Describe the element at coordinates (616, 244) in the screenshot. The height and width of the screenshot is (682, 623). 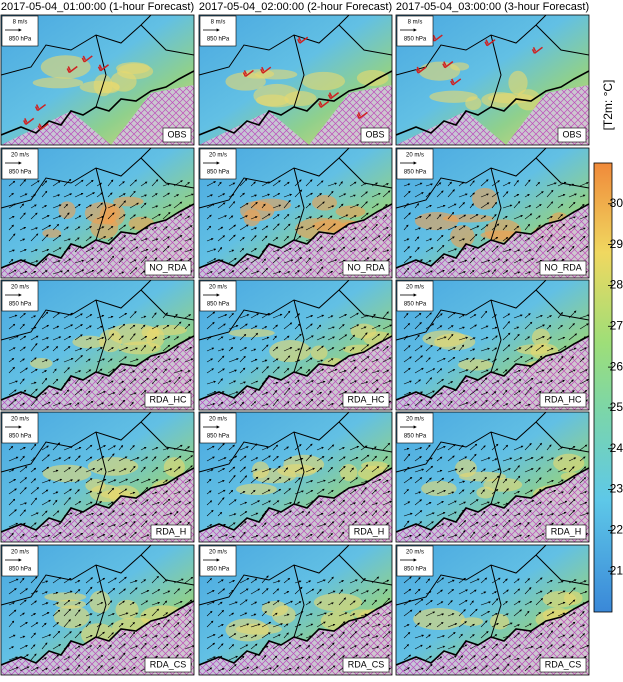
I see `colorbar-tick-label: 29` at that location.